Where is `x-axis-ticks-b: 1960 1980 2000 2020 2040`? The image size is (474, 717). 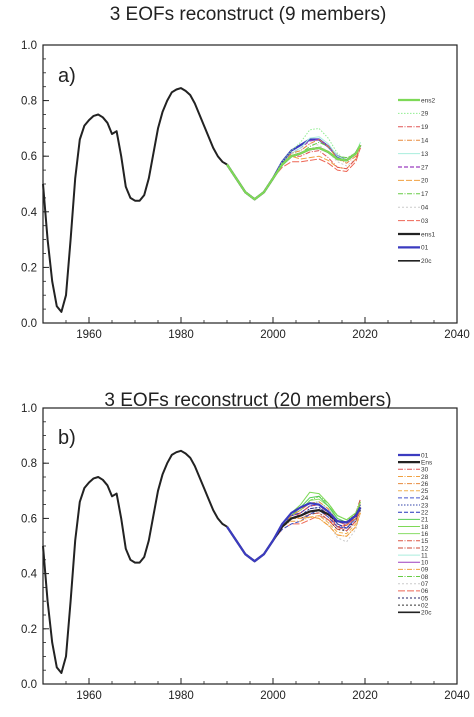 x-axis-ticks-b: 1960 1980 2000 2020 2040 is located at coordinates (256, 690).